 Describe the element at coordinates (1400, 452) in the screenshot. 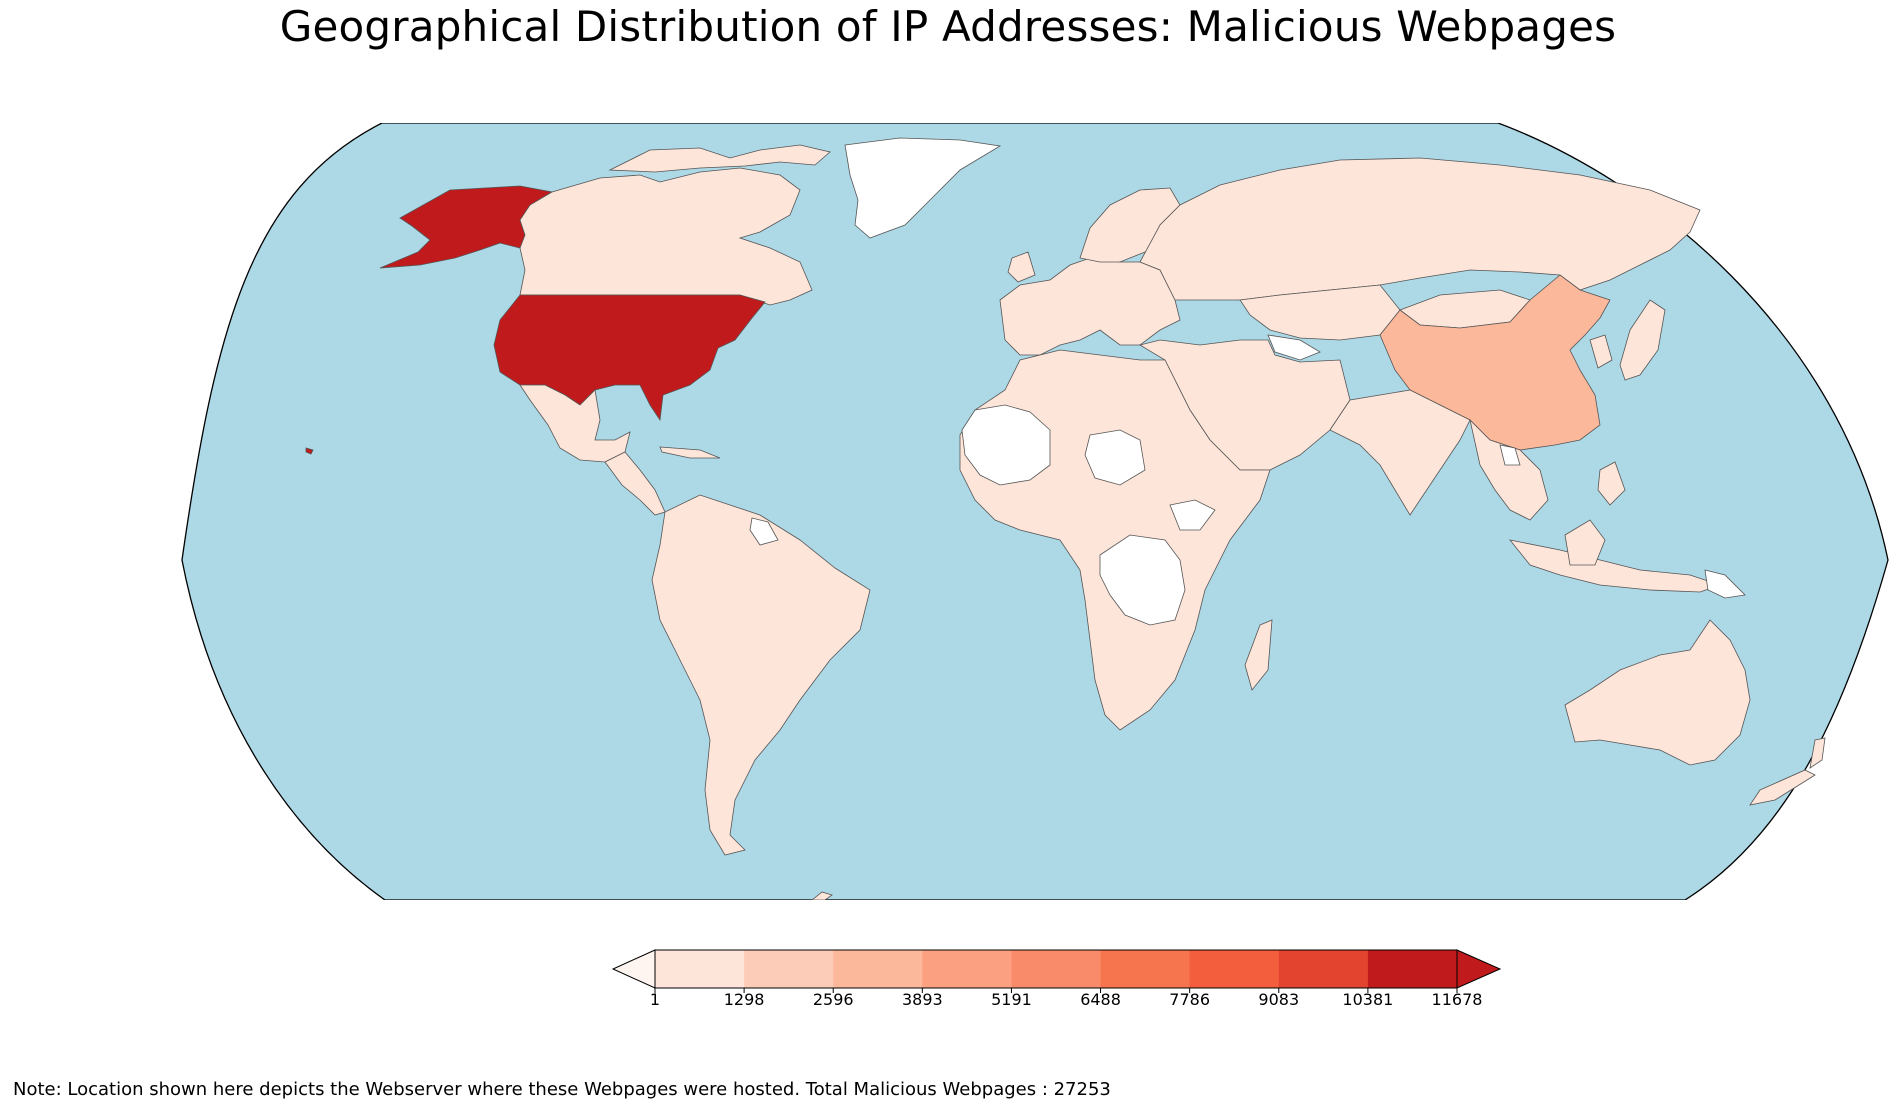

I see `country-india` at that location.